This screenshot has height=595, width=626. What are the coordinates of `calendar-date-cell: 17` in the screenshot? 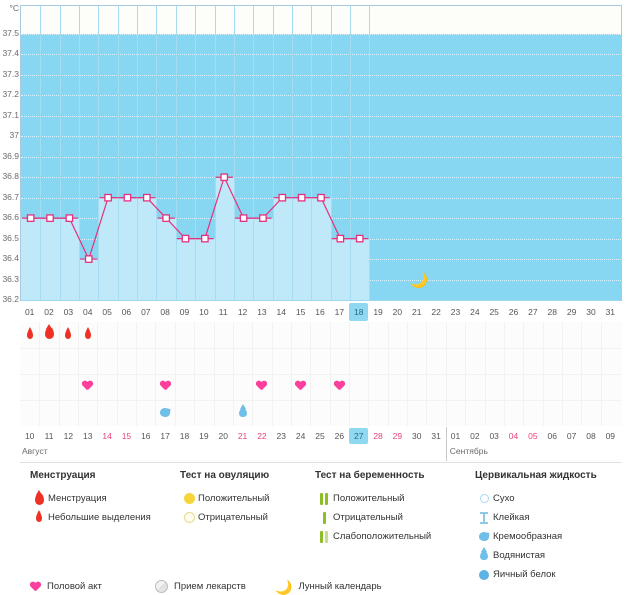 It's located at (165, 436).